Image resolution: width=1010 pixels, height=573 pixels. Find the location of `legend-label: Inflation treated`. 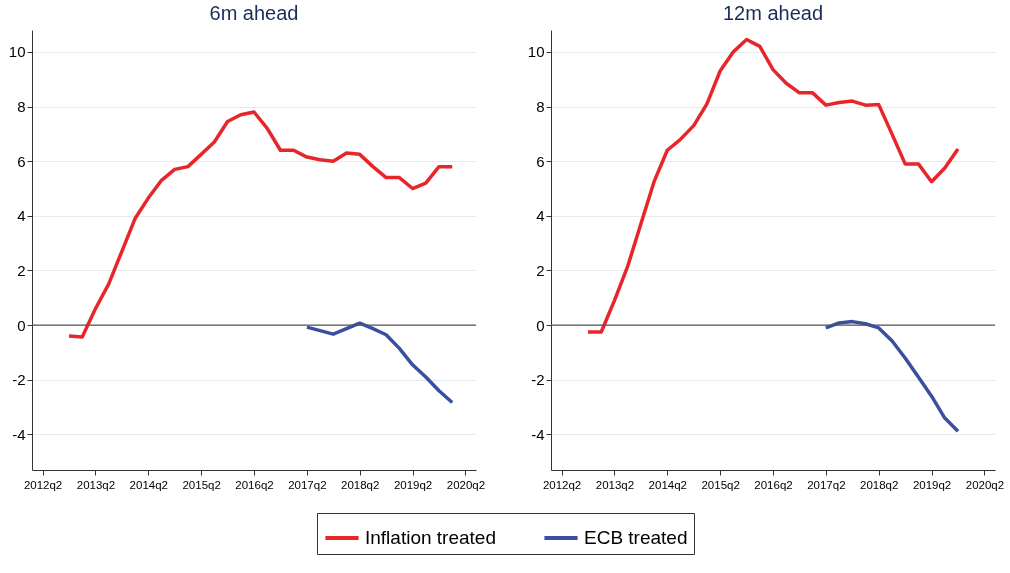

legend-label: Inflation treated is located at coordinates (430, 537).